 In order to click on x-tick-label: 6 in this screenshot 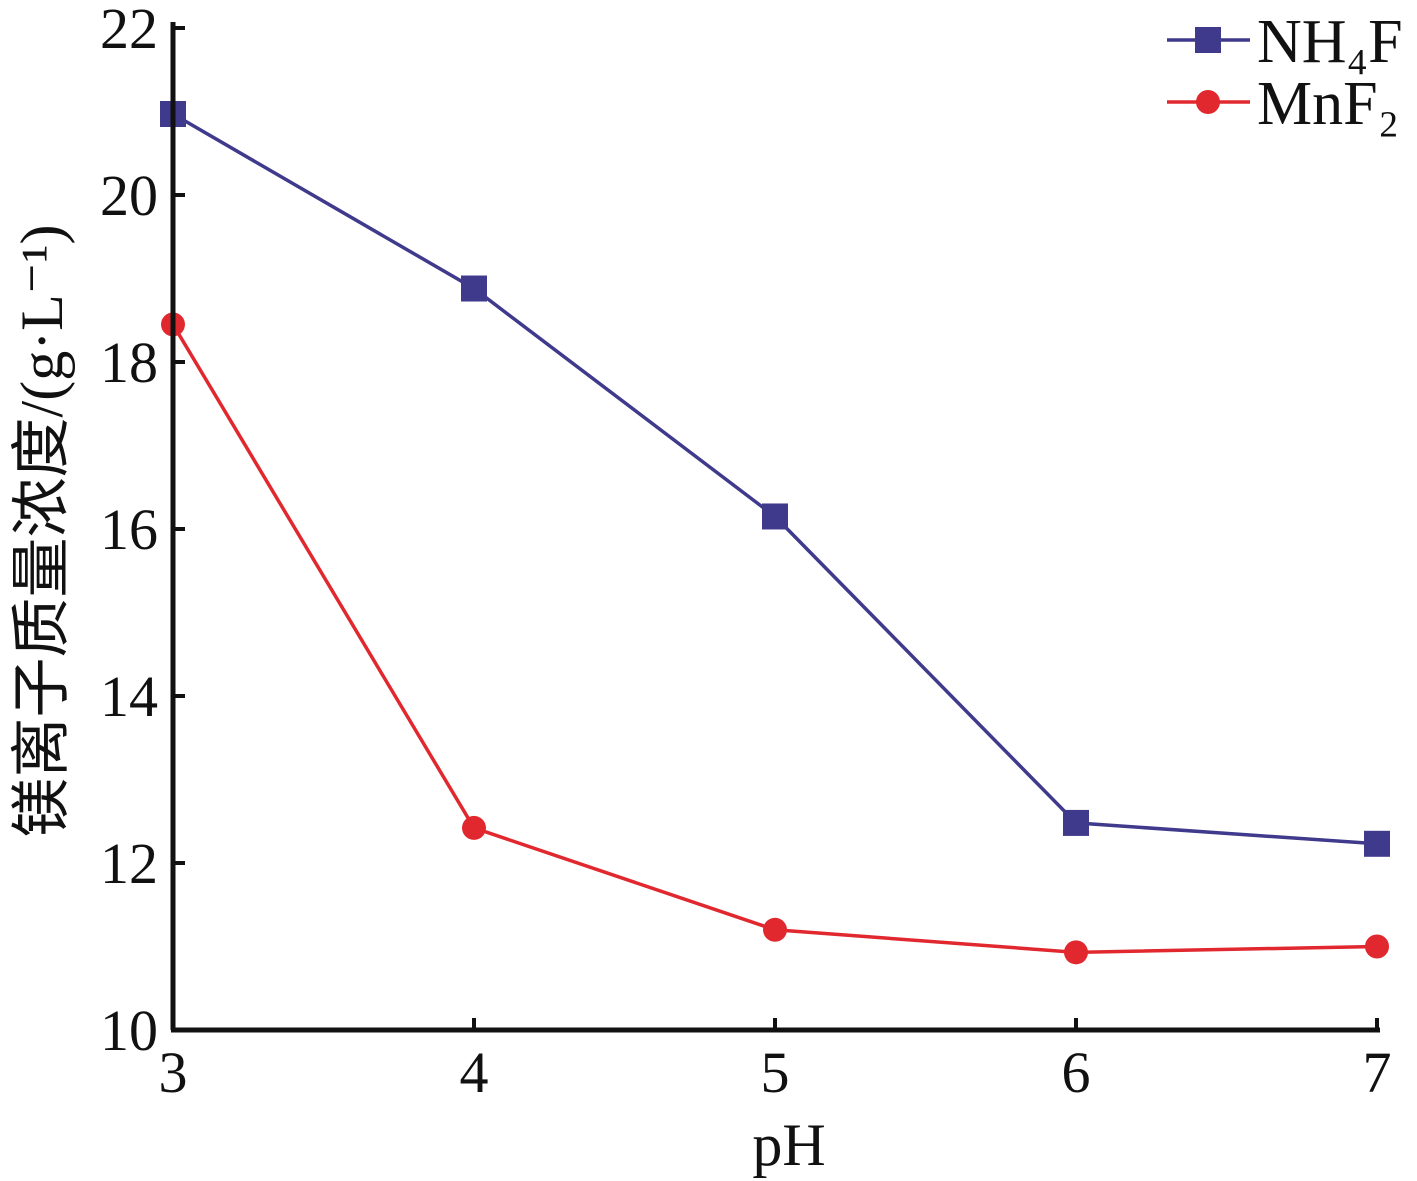, I will do `click(1076, 1072)`.